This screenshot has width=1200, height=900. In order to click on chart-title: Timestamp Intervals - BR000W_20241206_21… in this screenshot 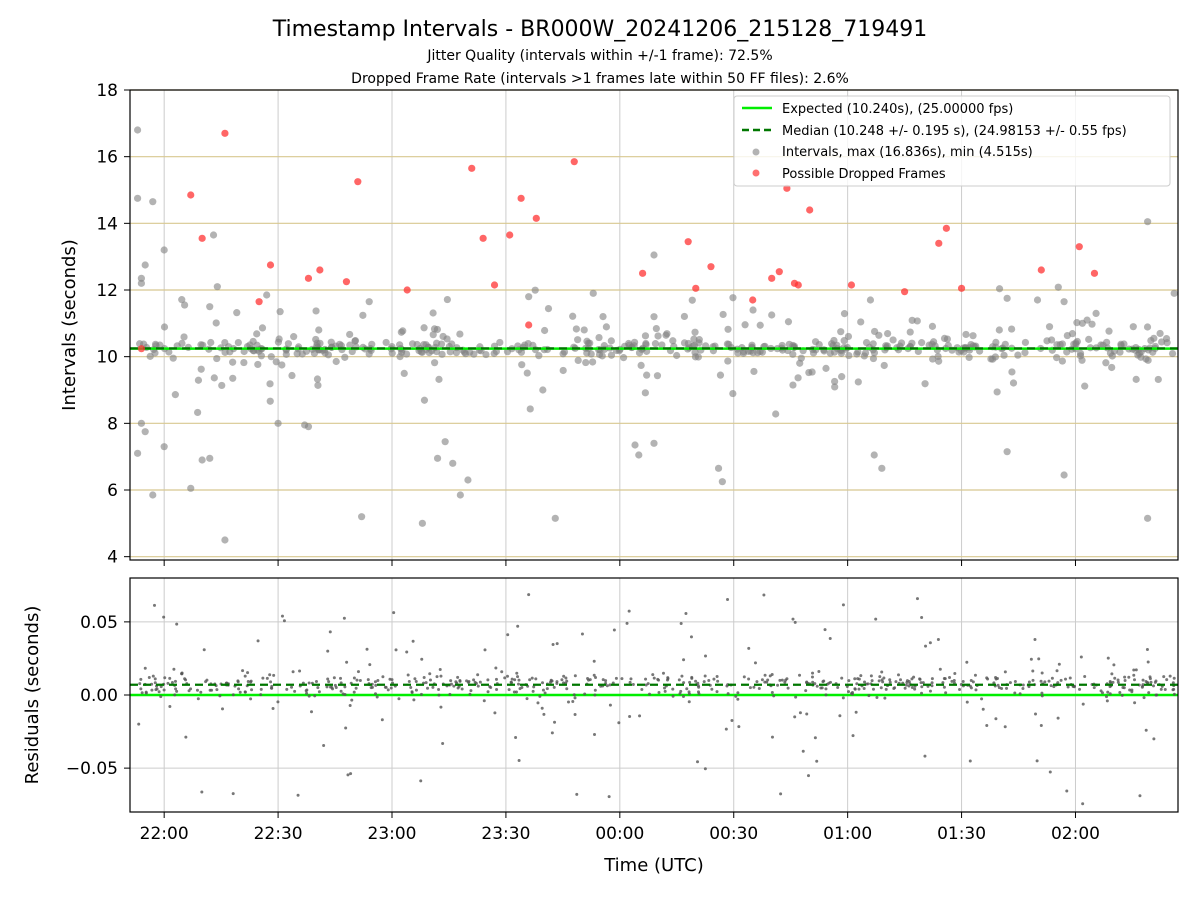, I will do `click(600, 29)`.